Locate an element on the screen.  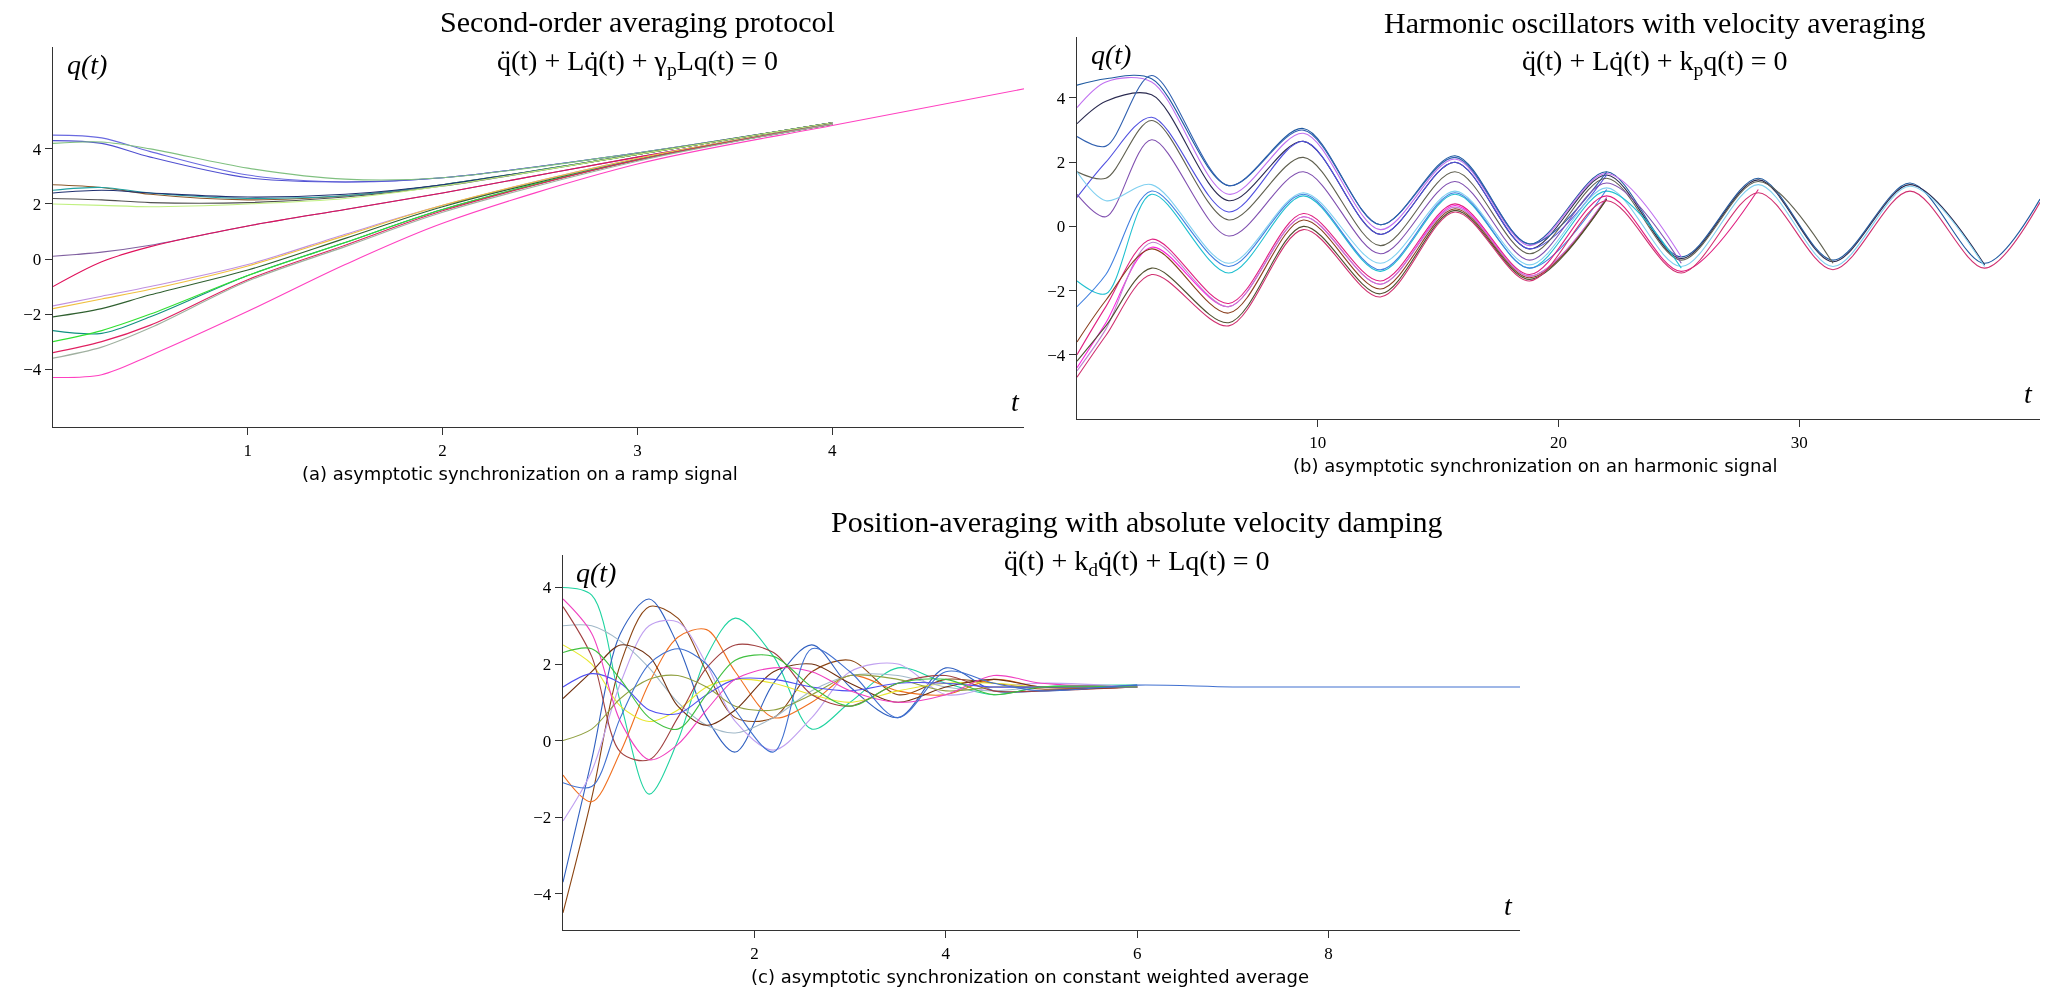
chart-title: Harmonic oscillators with velocity averaging is located at coordinates (1655, 22).